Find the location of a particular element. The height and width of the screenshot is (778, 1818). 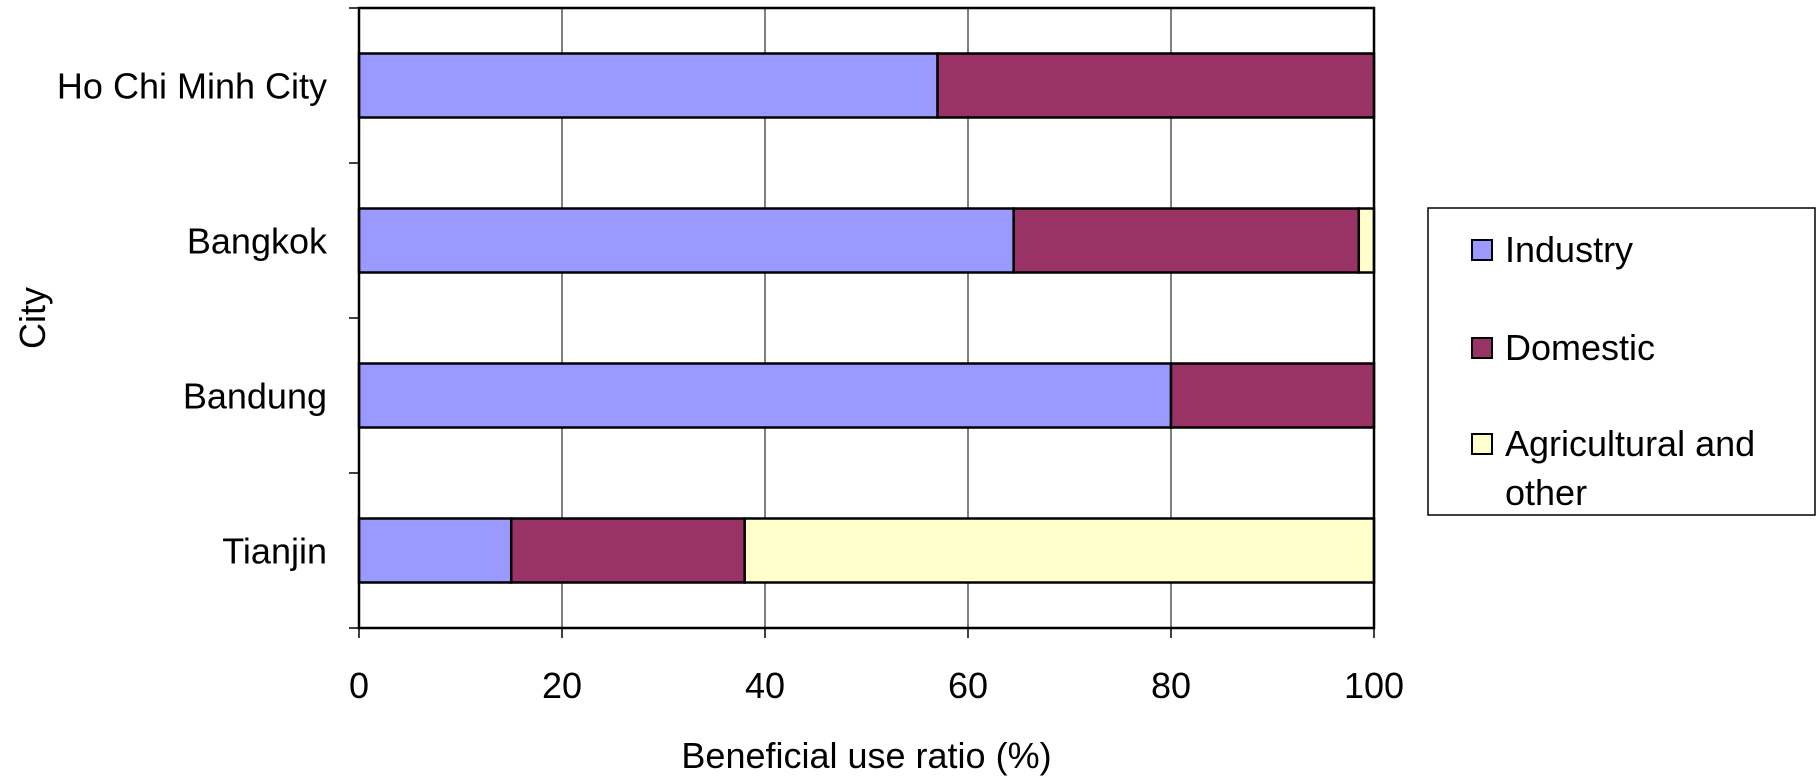

bar-bandung-industry is located at coordinates (765, 395).